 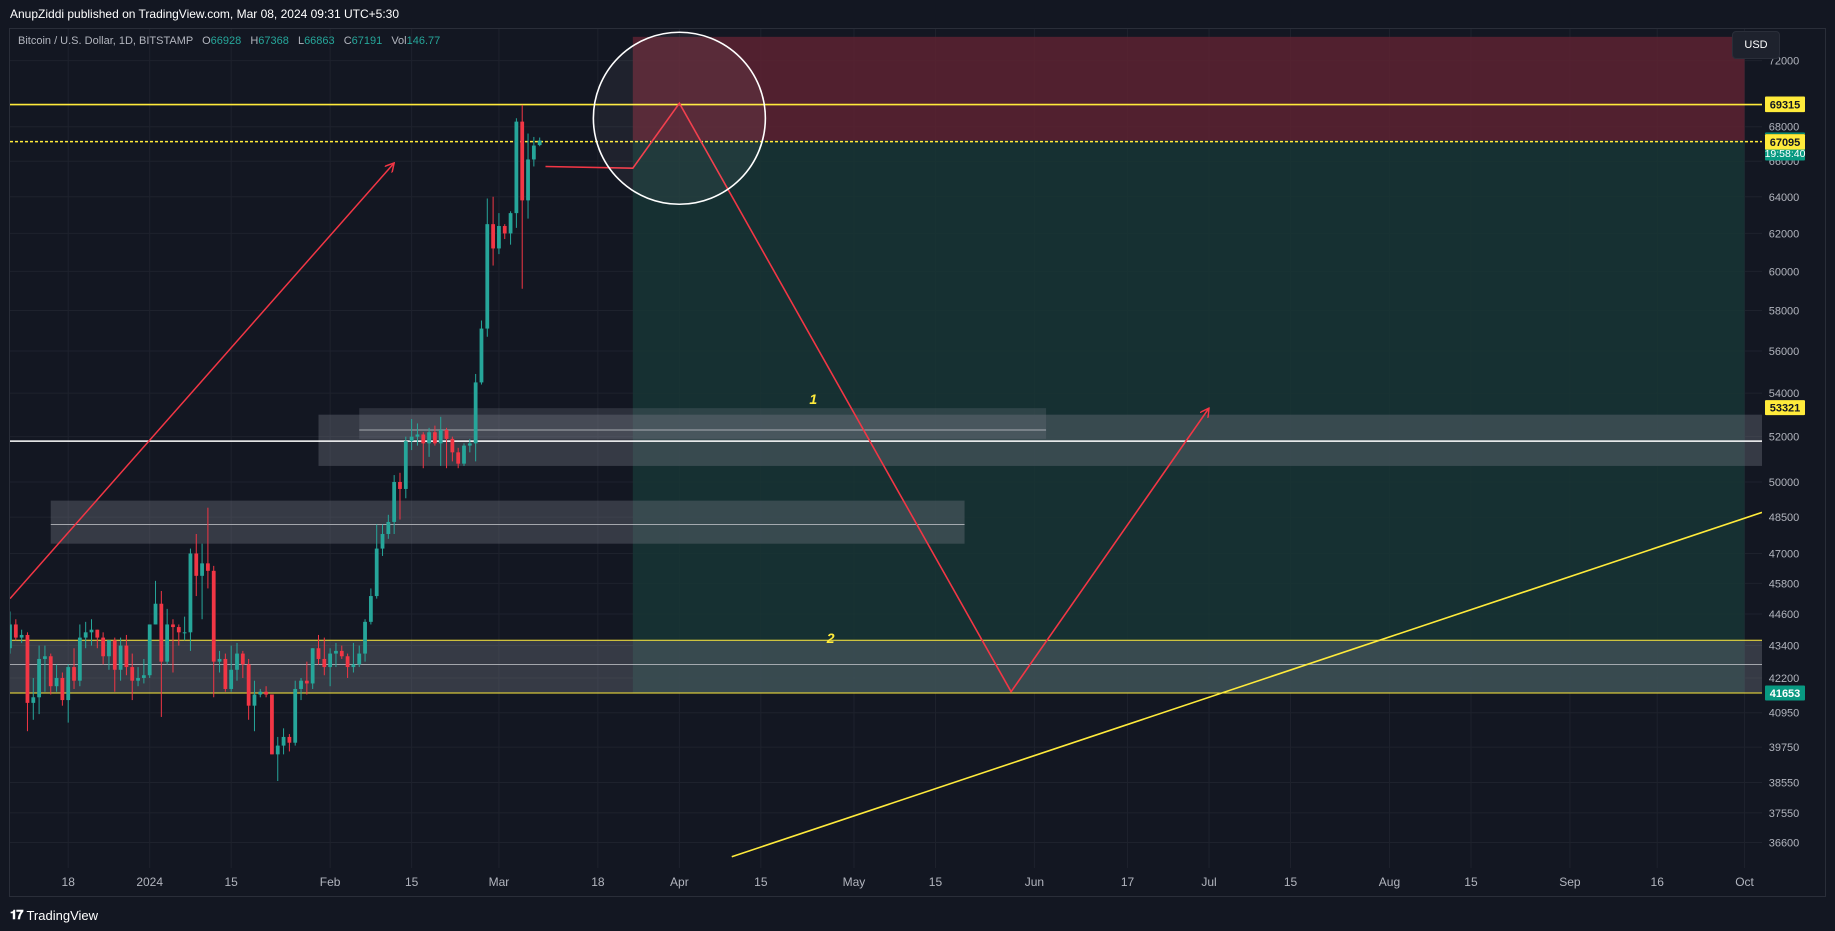 What do you see at coordinates (1785, 143) in the screenshot?
I see `price-tag-label: 67095` at bounding box center [1785, 143].